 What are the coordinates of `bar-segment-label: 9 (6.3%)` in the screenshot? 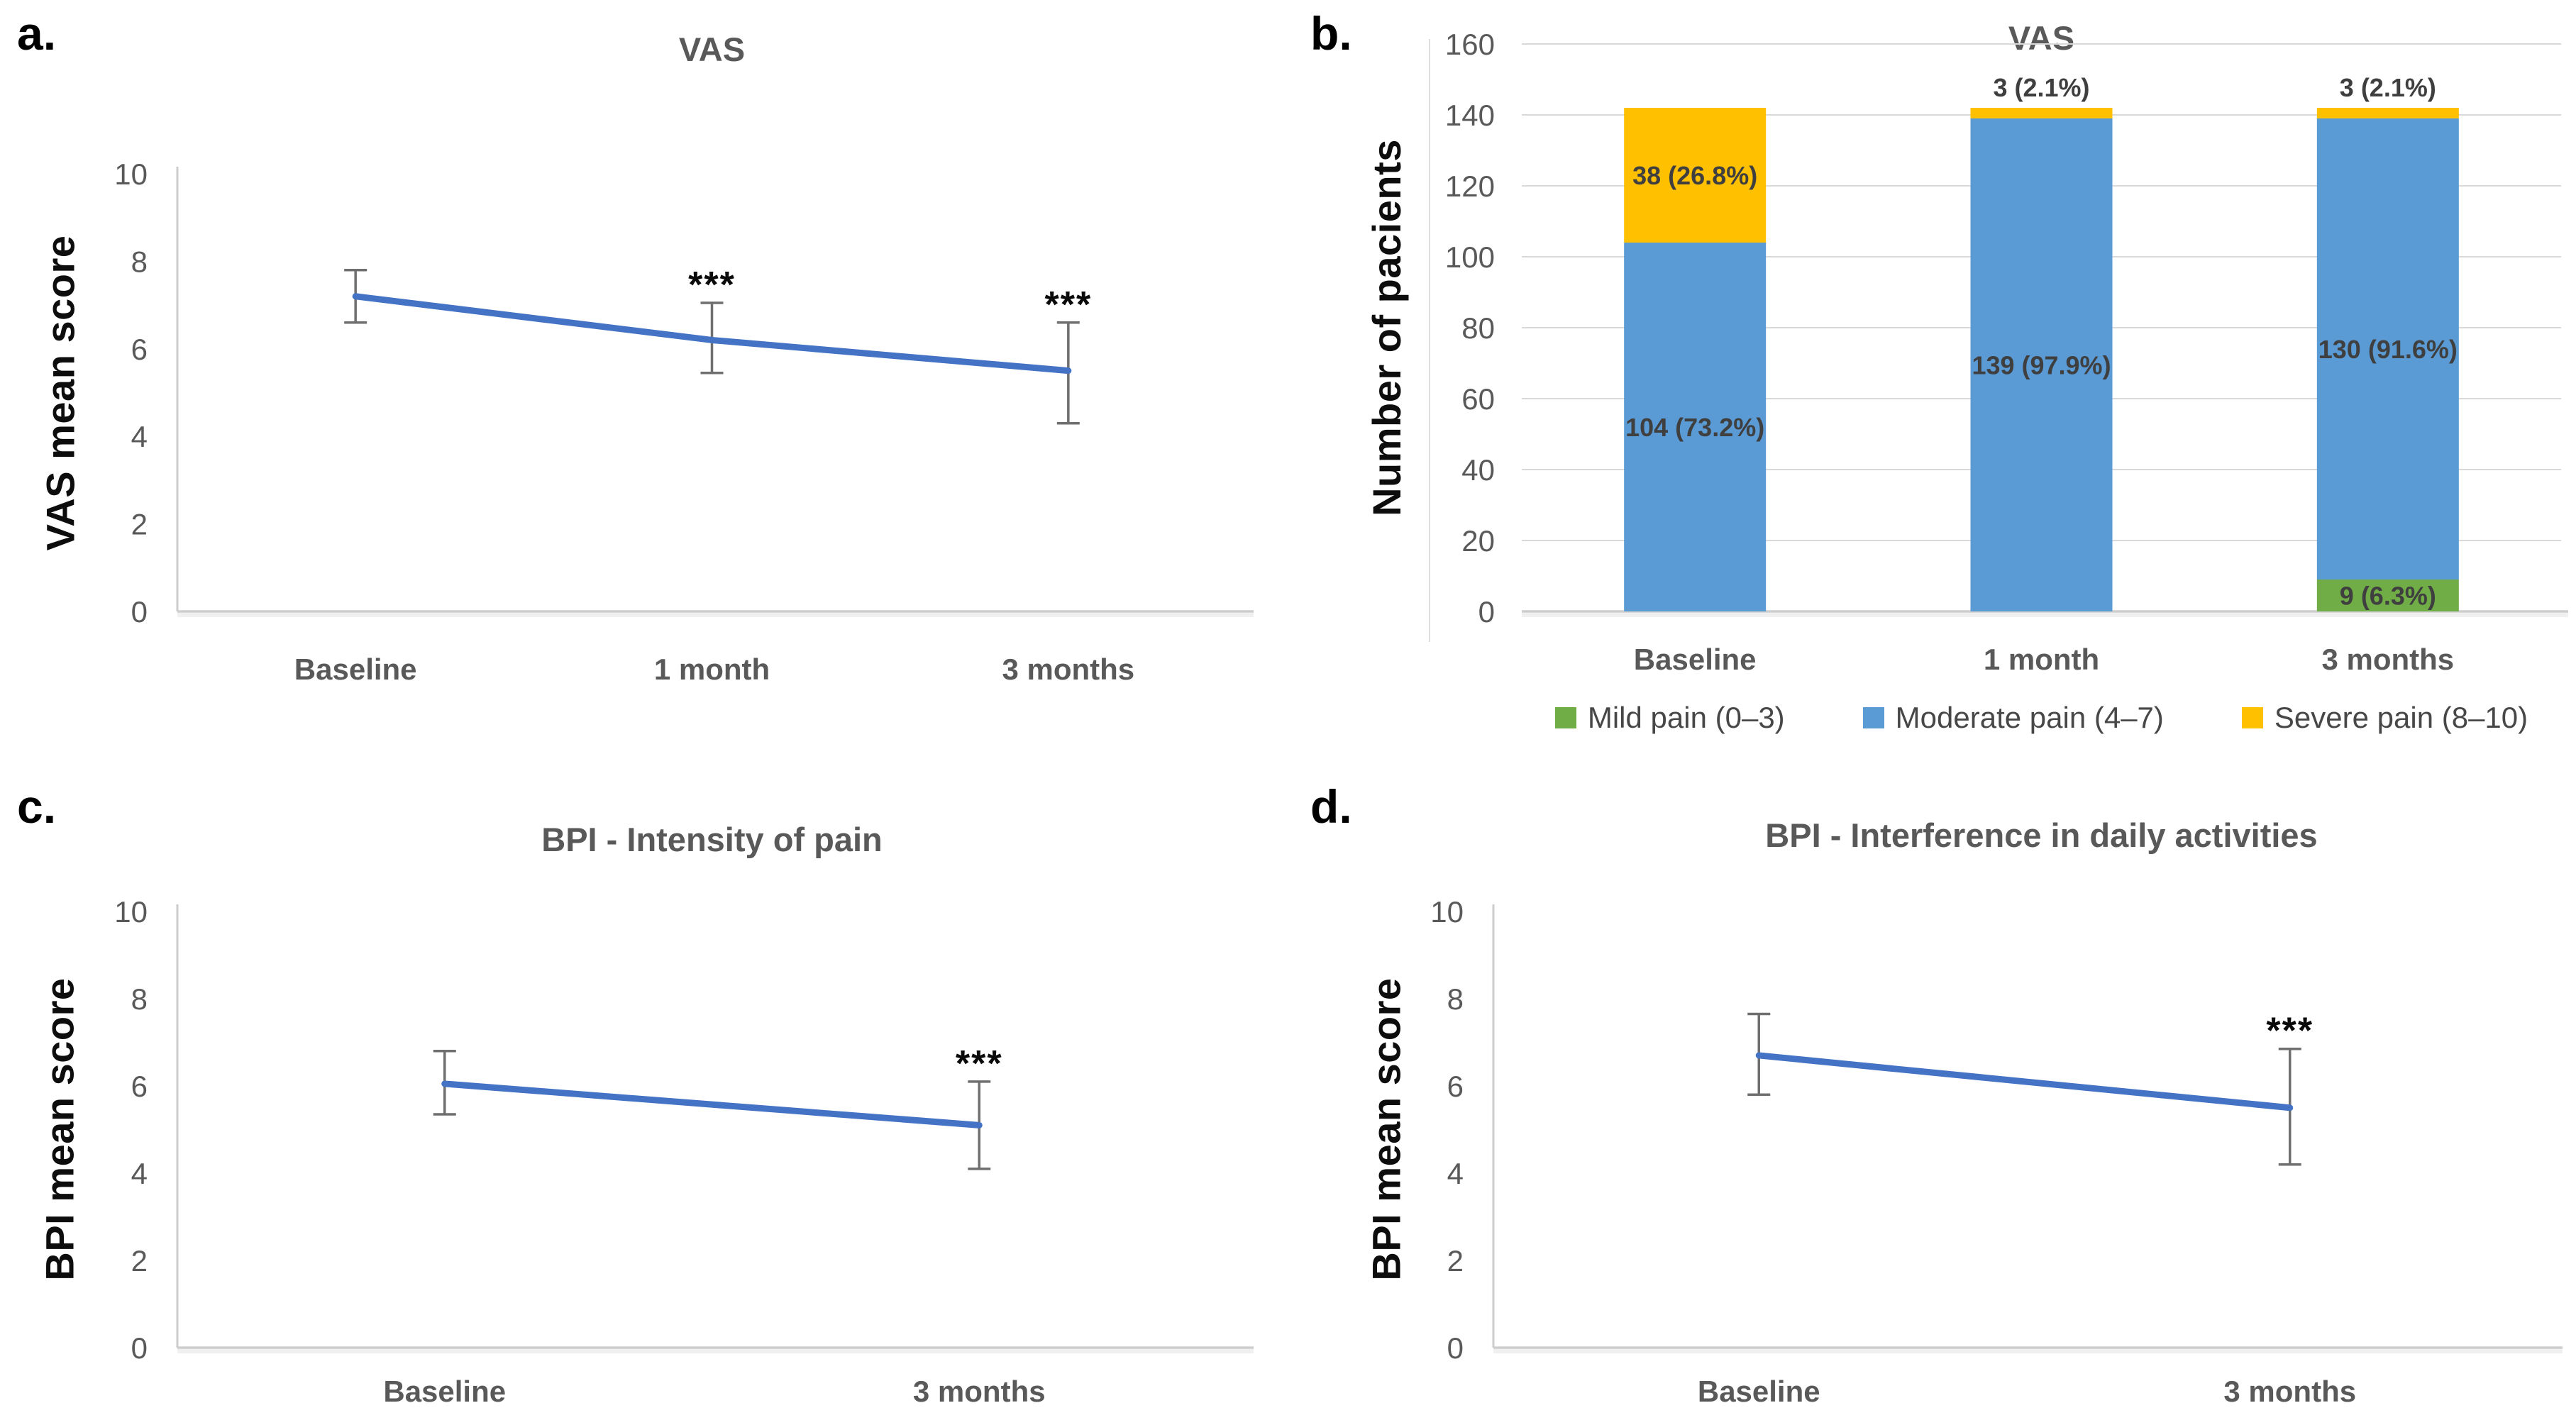 It's located at (2388, 596).